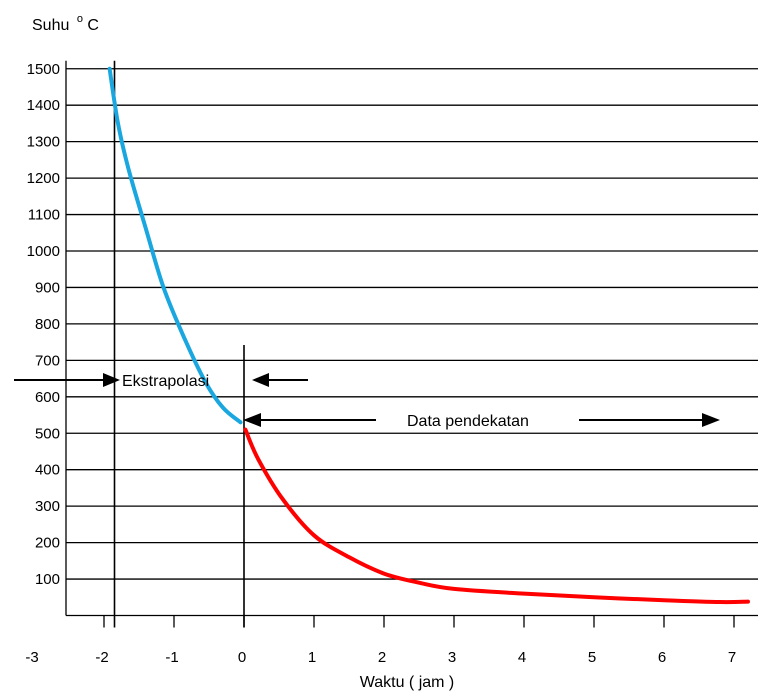 Image resolution: width=758 pixels, height=695 pixels. Describe the element at coordinates (80, 19) in the screenshot. I see `y-axis-title-degree: o` at that location.